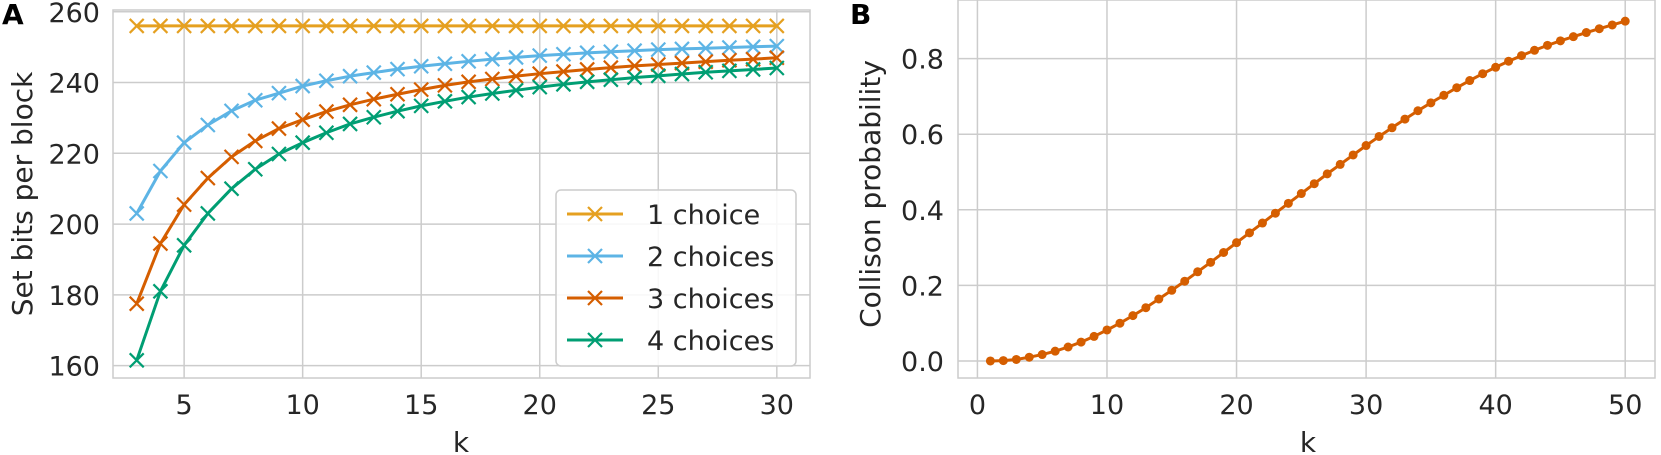 The height and width of the screenshot is (455, 1661). What do you see at coordinates (1366, 405) in the screenshot?
I see `panel-b-x-tick-label: 30` at bounding box center [1366, 405].